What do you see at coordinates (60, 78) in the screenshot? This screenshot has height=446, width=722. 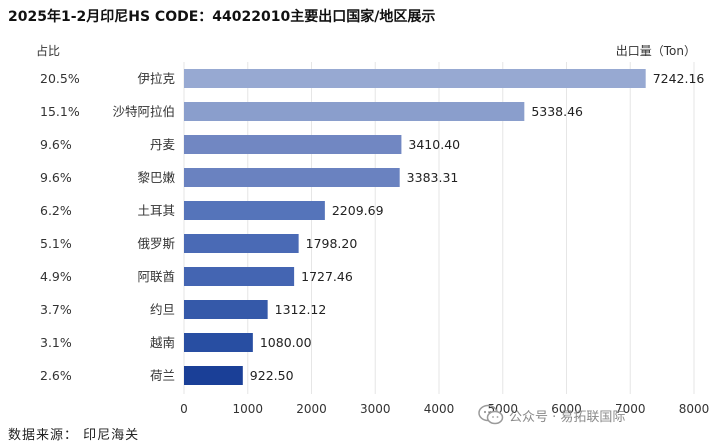 I see `share-label: 20.5%` at bounding box center [60, 78].